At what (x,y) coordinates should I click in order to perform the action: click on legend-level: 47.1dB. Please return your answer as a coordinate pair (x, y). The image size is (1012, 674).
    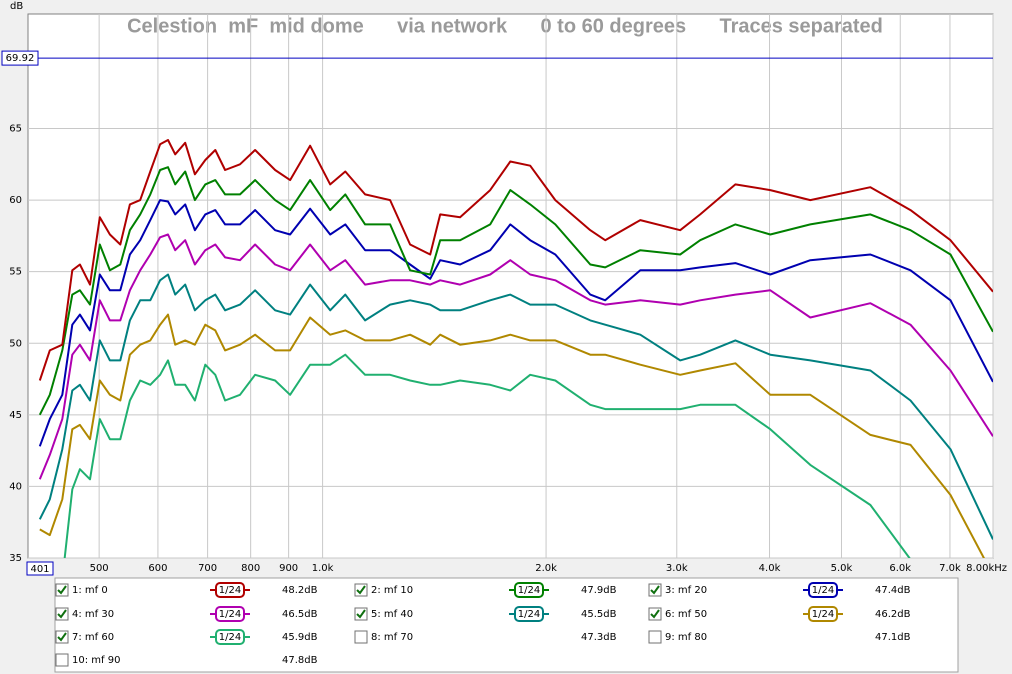
    Looking at the image, I should click on (893, 637).